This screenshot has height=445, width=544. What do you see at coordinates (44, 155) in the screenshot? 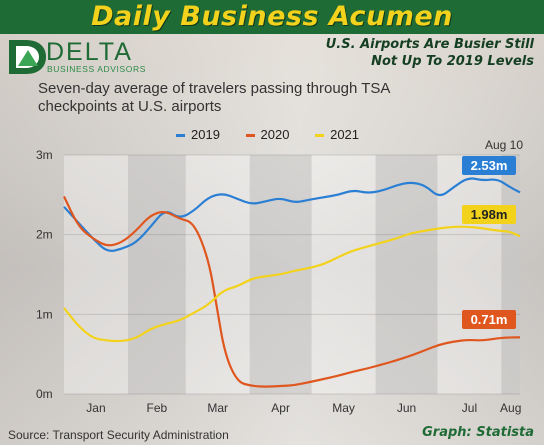
I see `y-tick-label: 3m` at bounding box center [44, 155].